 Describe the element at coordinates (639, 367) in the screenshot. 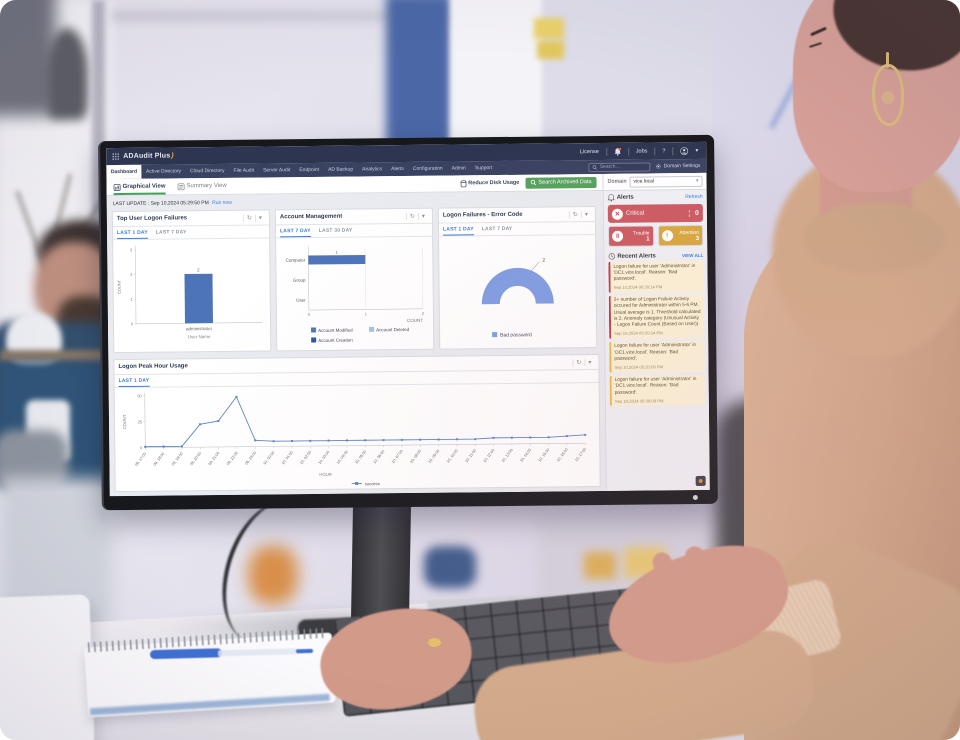

I see `alert-time: Sep 10,2024 05:20:09 PM` at that location.